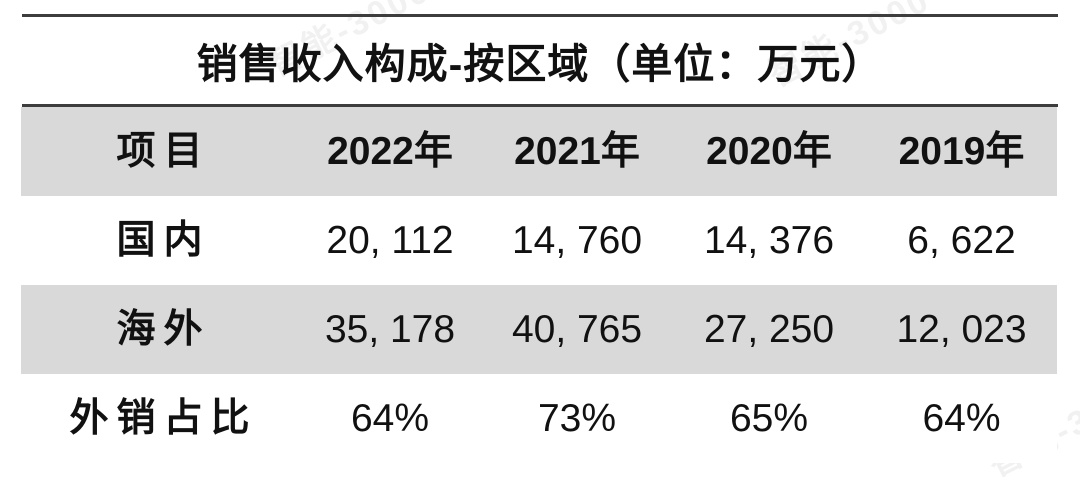 Image resolution: width=1080 pixels, height=482 pixels. Describe the element at coordinates (163, 329) in the screenshot. I see `row-label: 海外` at that location.